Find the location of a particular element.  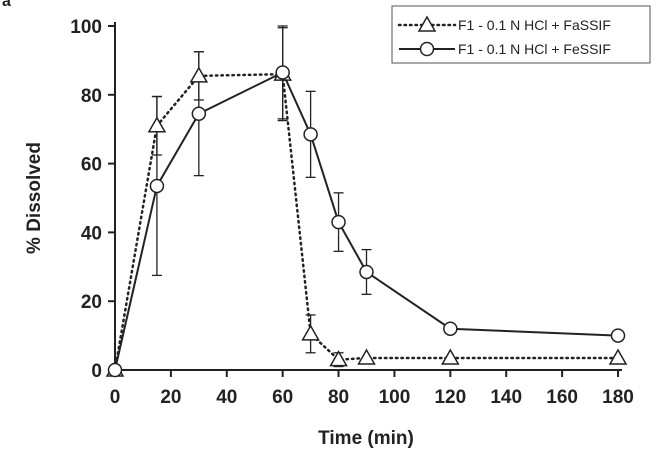

x-tick-label: 160 is located at coordinates (562, 397).